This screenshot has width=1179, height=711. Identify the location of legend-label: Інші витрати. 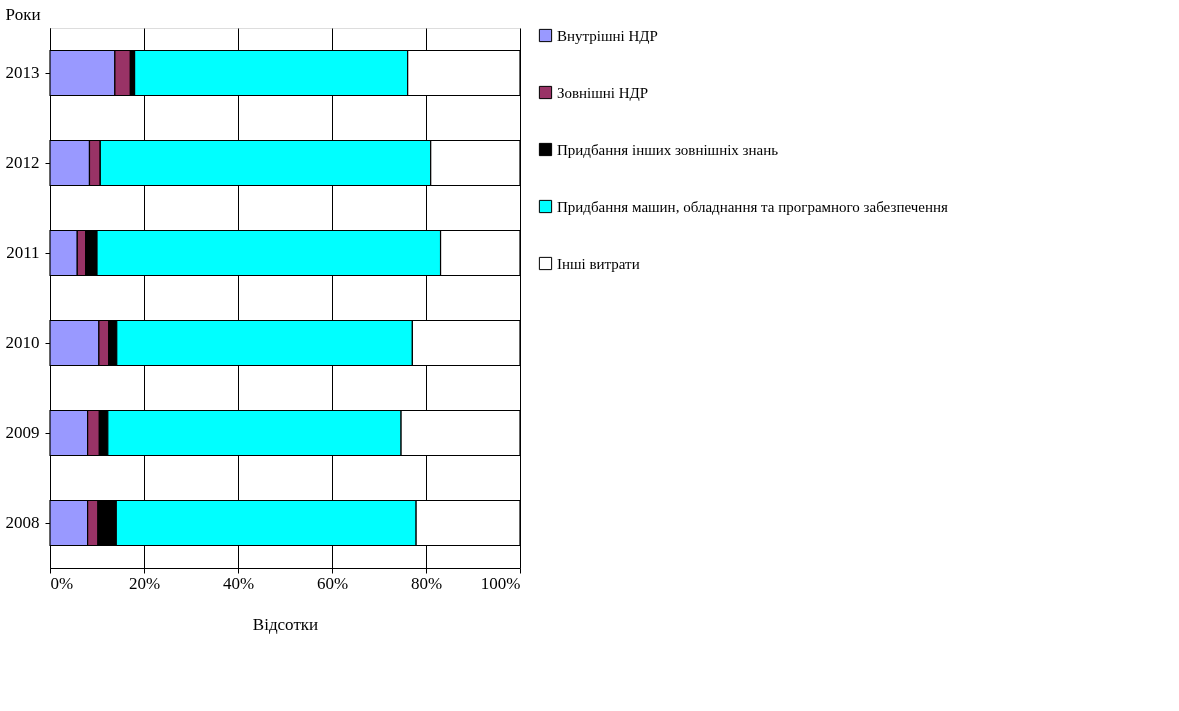
(598, 263).